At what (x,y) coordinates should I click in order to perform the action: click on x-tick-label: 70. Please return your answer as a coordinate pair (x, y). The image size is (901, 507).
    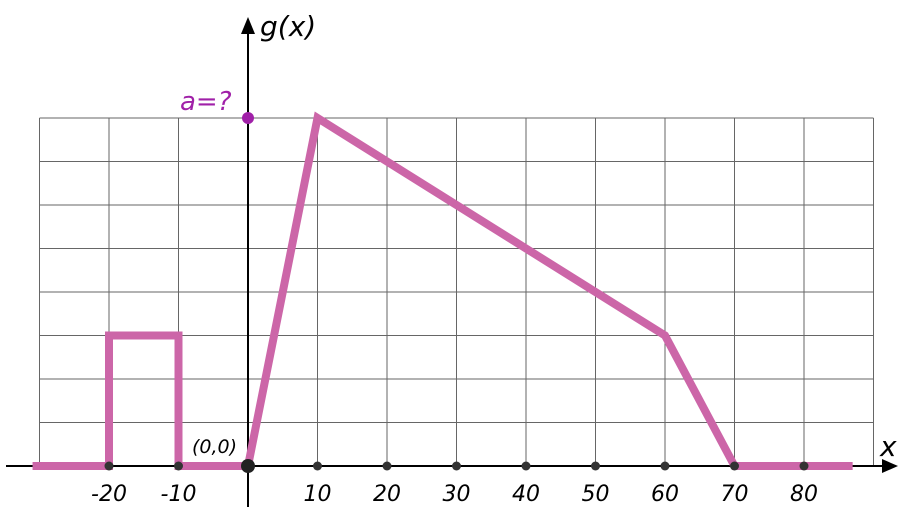
    Looking at the image, I should click on (735, 494).